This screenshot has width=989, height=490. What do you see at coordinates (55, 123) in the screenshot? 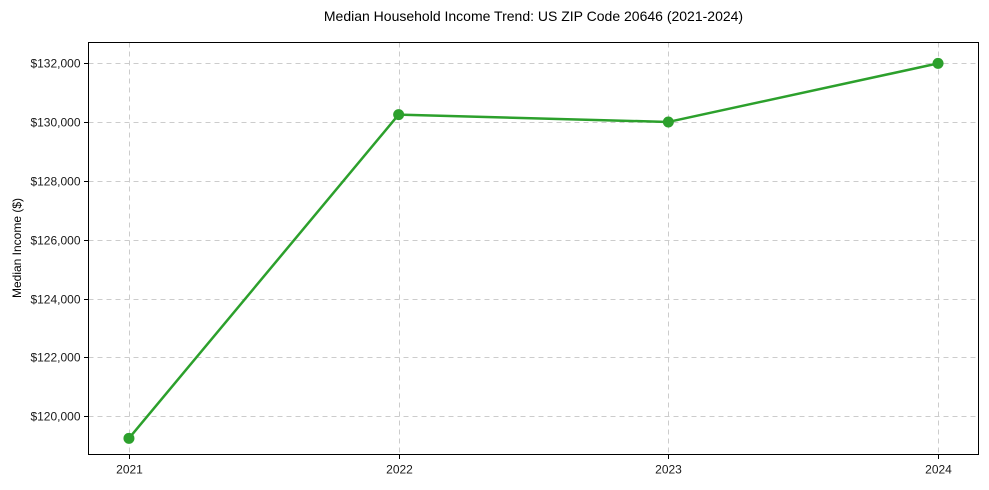
I see `y-tick-label: $130,000` at bounding box center [55, 123].